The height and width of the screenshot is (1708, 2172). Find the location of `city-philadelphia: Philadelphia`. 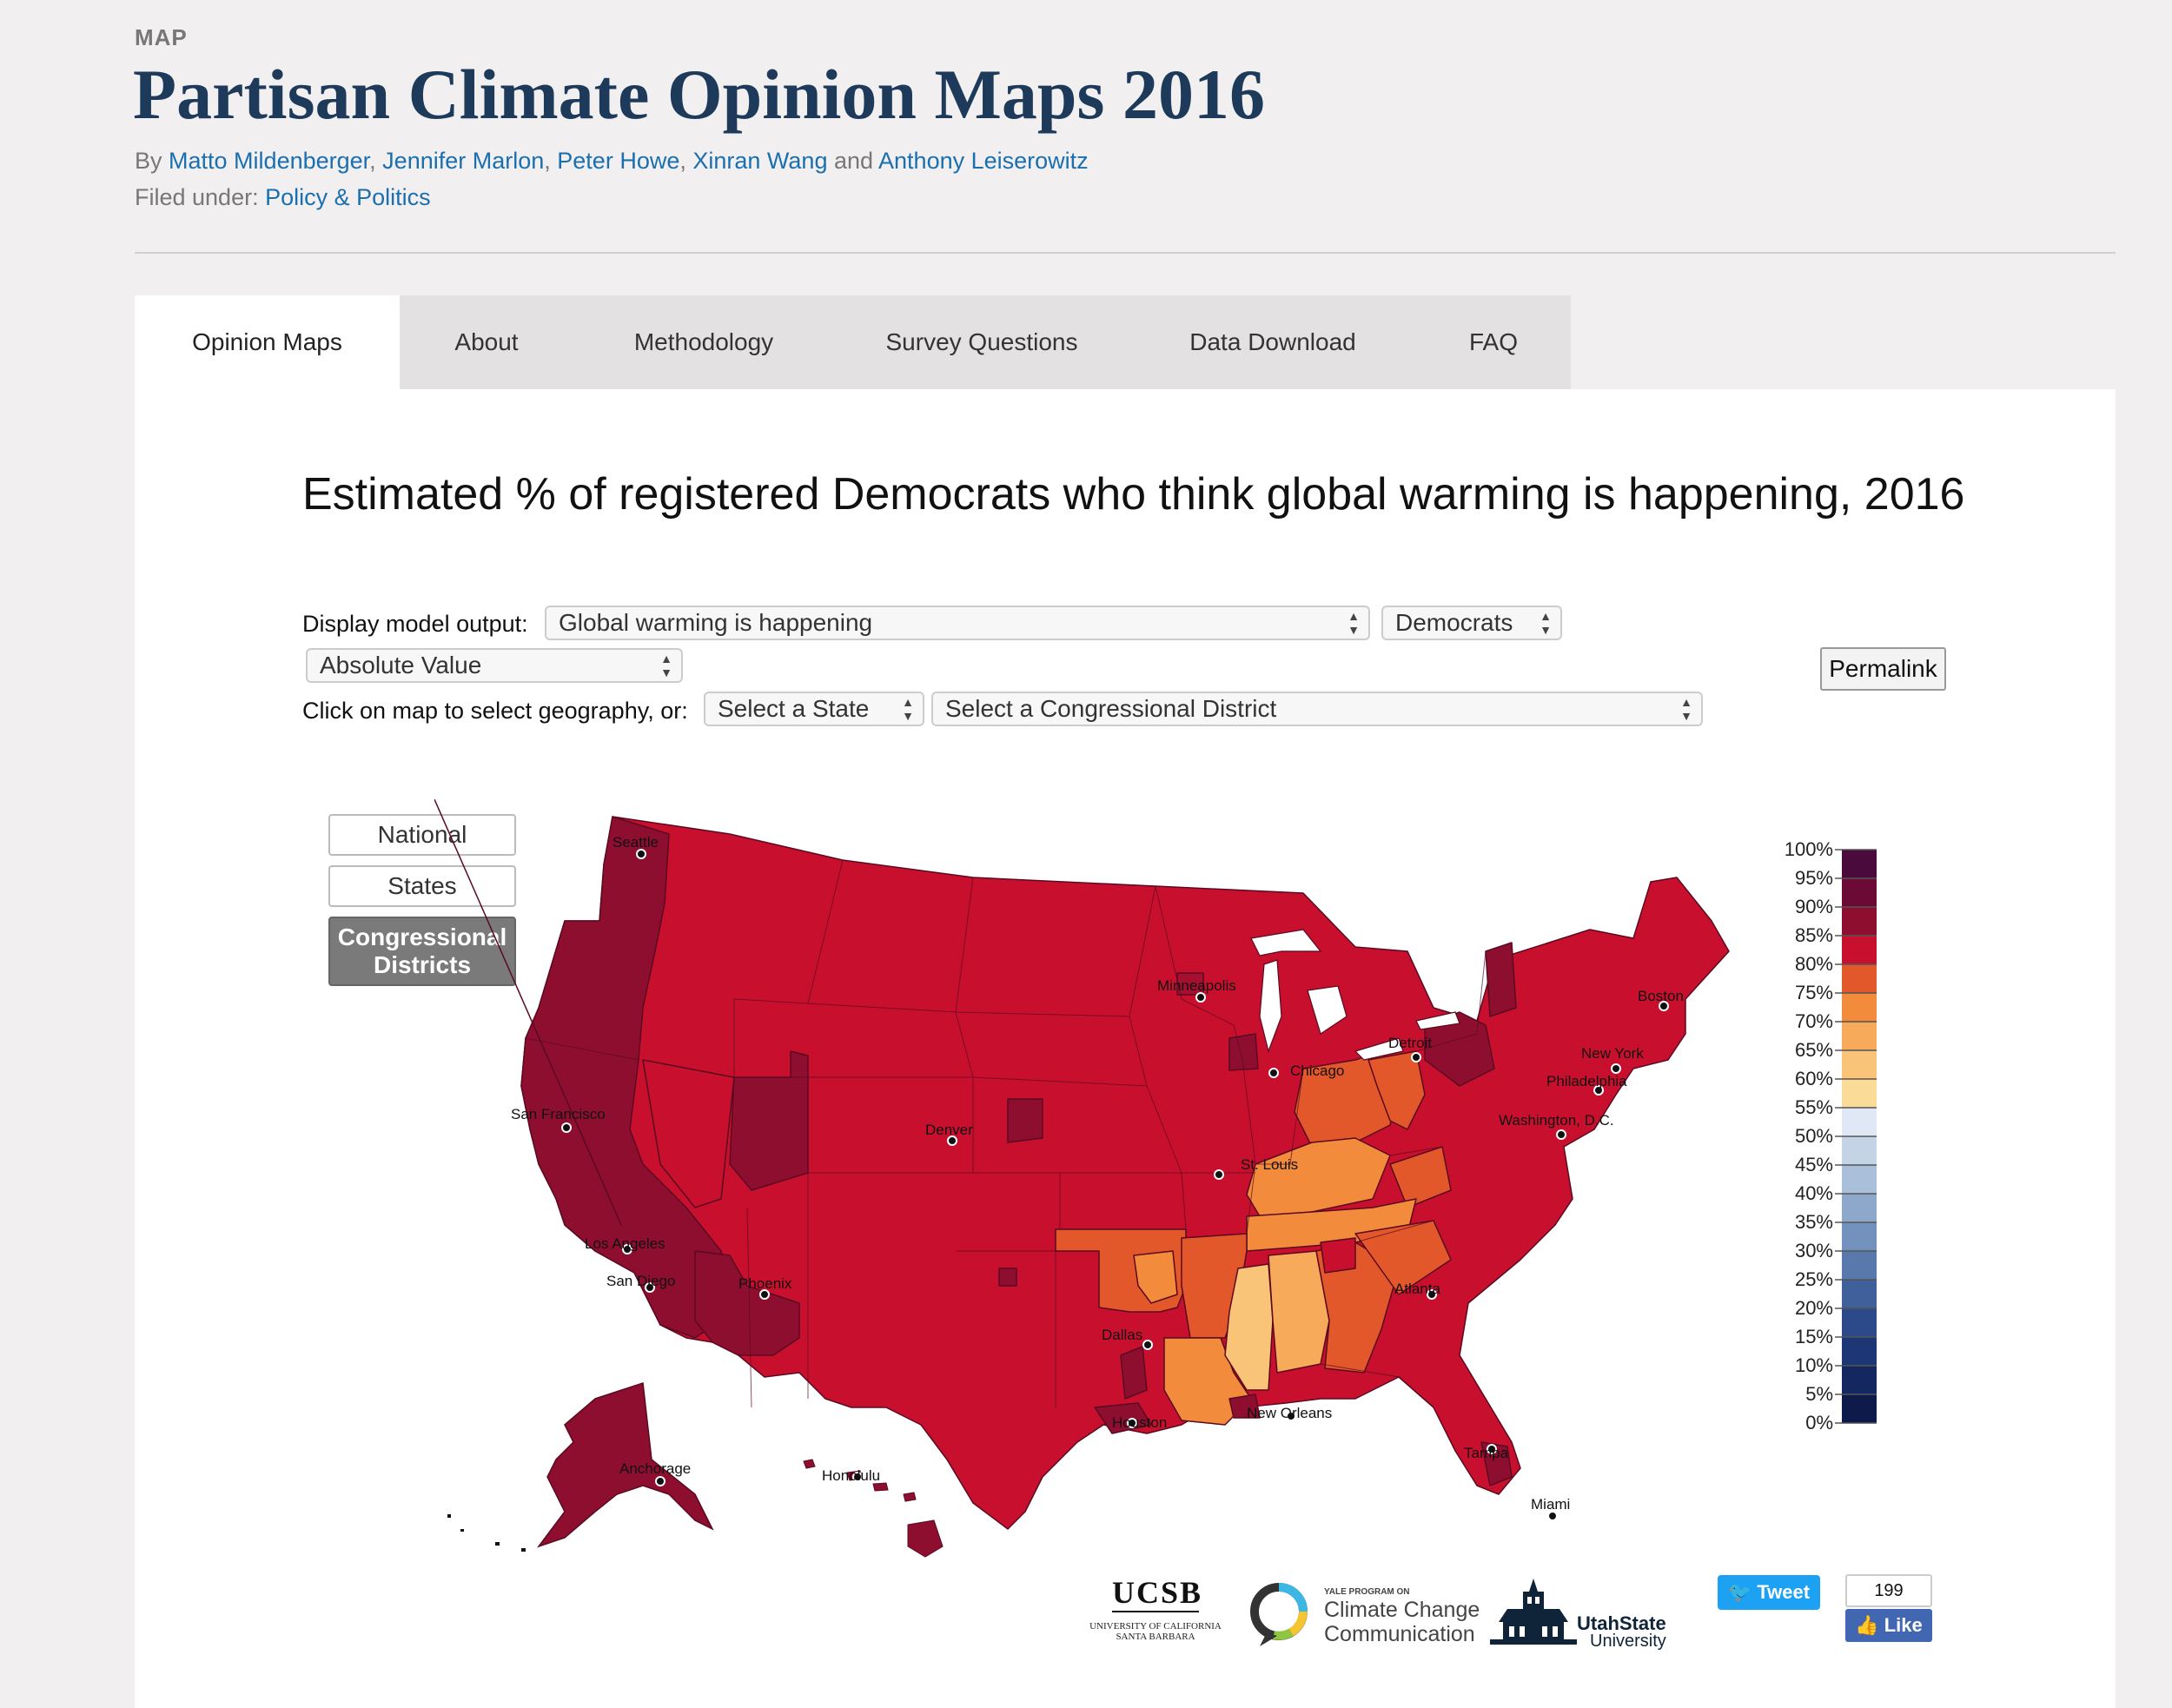

city-philadelphia: Philadelphia is located at coordinates (1587, 1084).